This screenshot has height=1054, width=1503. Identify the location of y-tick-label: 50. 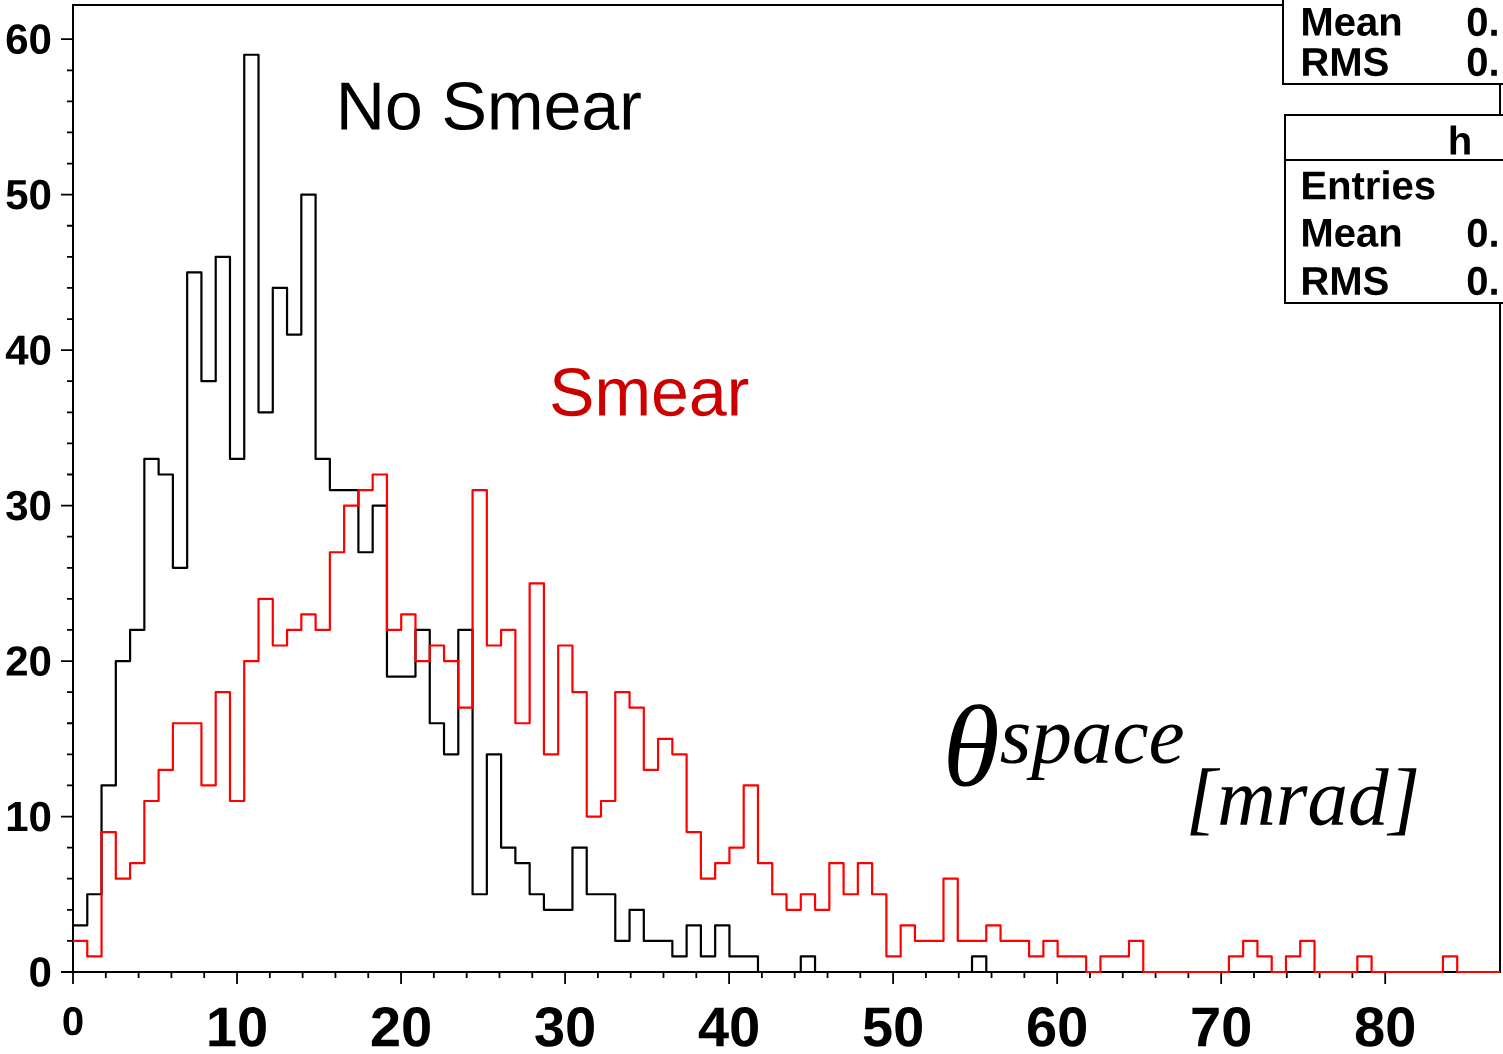
(28, 194).